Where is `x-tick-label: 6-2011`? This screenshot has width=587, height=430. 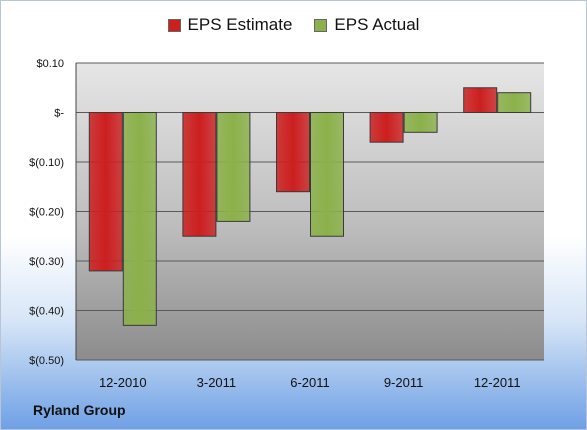
x-tick-label: 6-2011 is located at coordinates (310, 382).